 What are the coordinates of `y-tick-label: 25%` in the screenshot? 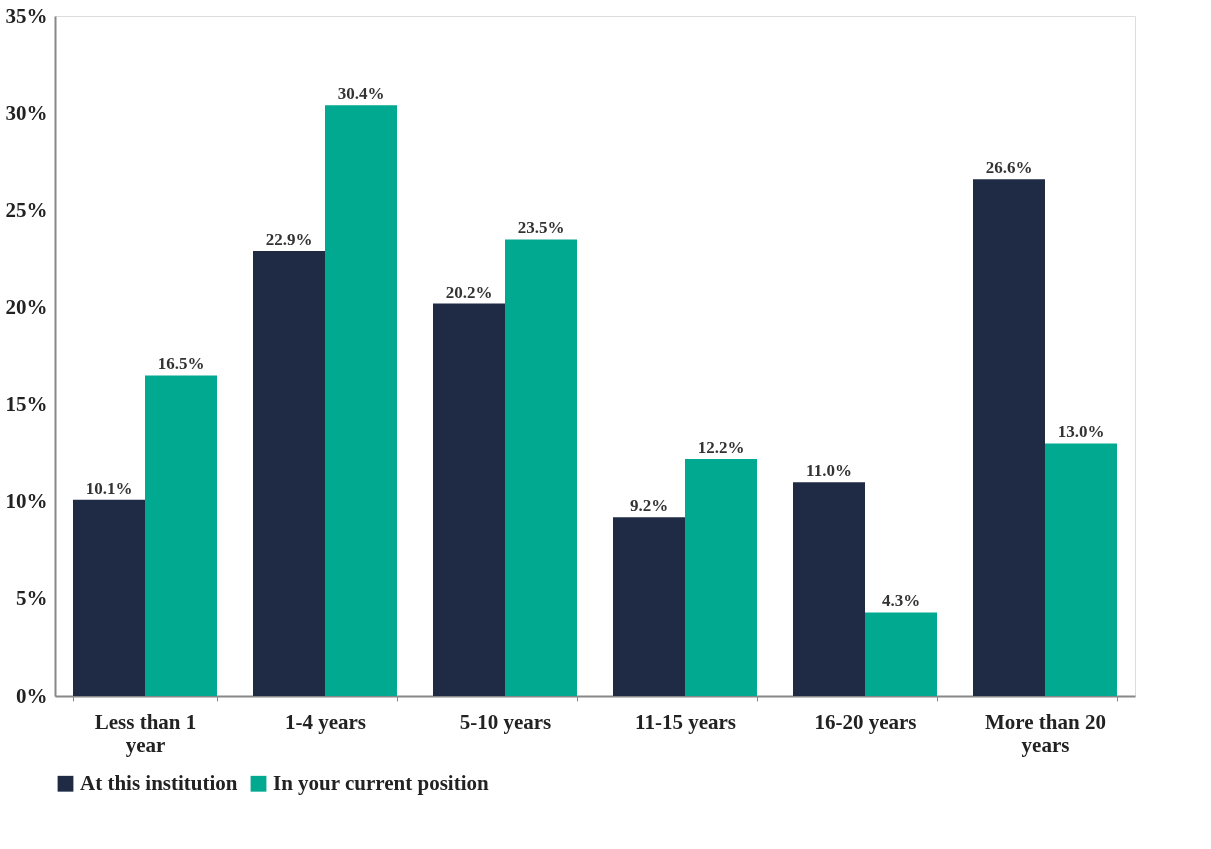 It's located at (26, 209).